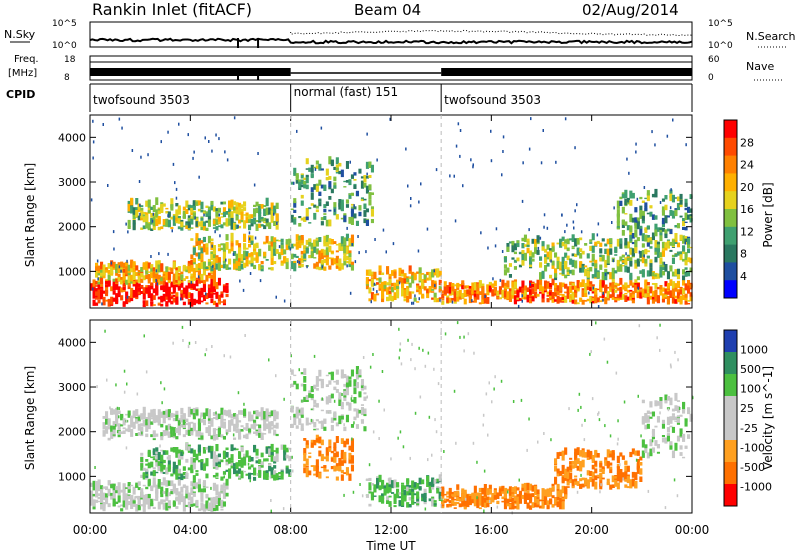 This screenshot has width=800, height=554. I want to click on x-tick-label: 08:00, so click(290, 530).